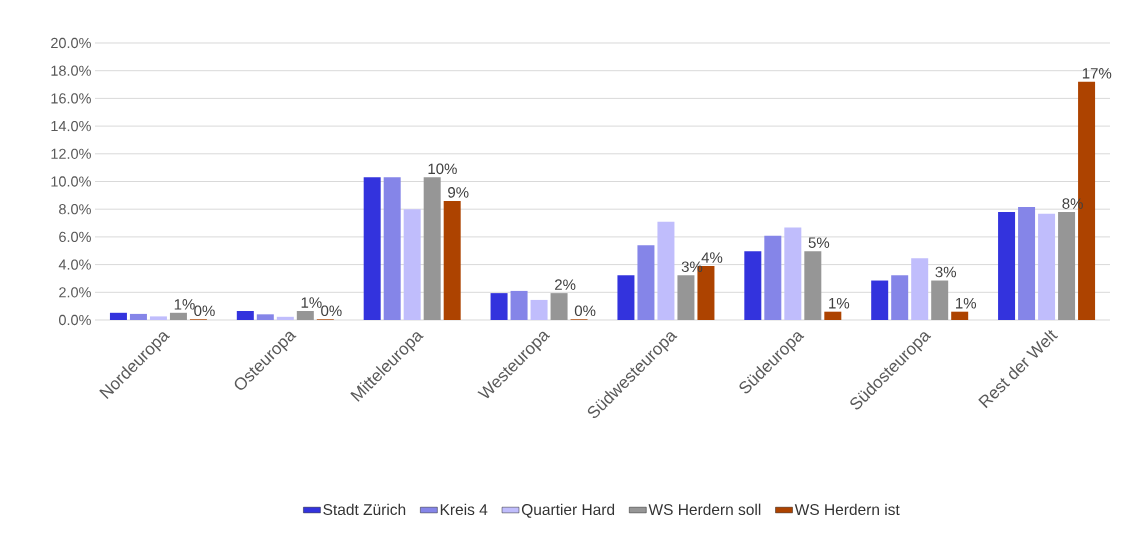 The height and width of the screenshot is (539, 1130). Describe the element at coordinates (568, 510) in the screenshot. I see `legend-label: Quartier Hard` at that location.